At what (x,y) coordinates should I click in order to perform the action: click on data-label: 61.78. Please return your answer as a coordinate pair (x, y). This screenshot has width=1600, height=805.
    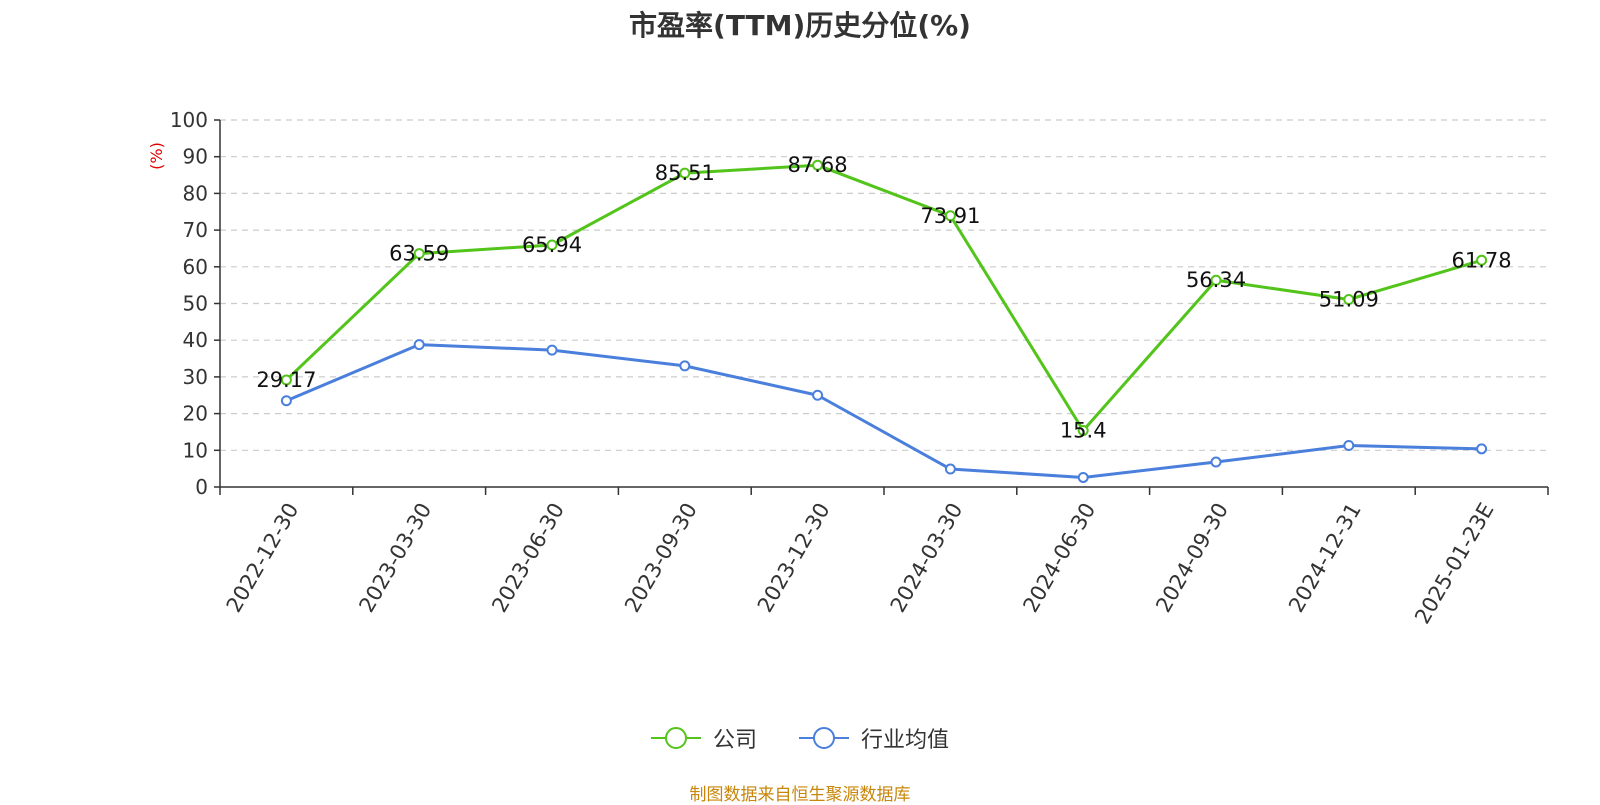
    Looking at the image, I should click on (1482, 260).